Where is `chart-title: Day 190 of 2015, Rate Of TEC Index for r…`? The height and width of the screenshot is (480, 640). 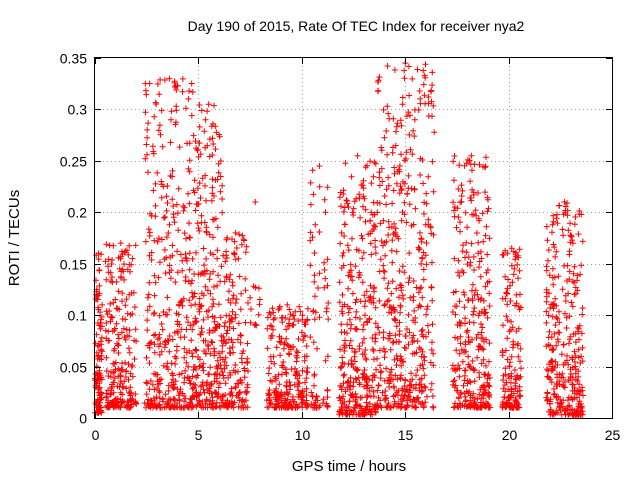 chart-title: Day 190 of 2015, Rate Of TEC Index for r… is located at coordinates (356, 26).